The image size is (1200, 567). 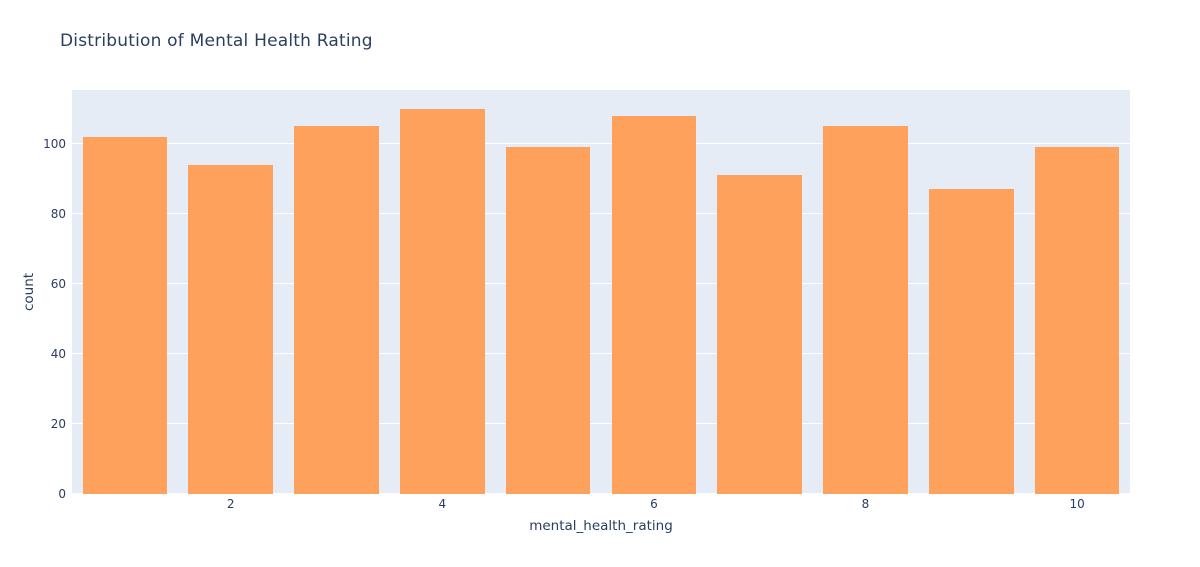 What do you see at coordinates (58, 213) in the screenshot?
I see `y-tick-label-80: 80` at bounding box center [58, 213].